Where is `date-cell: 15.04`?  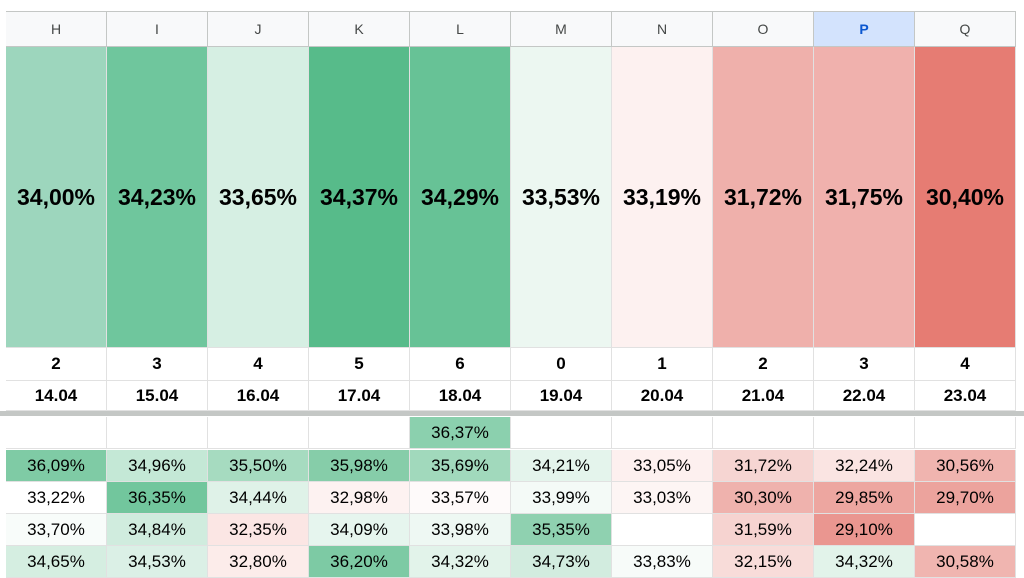
date-cell: 15.04 is located at coordinates (157, 396).